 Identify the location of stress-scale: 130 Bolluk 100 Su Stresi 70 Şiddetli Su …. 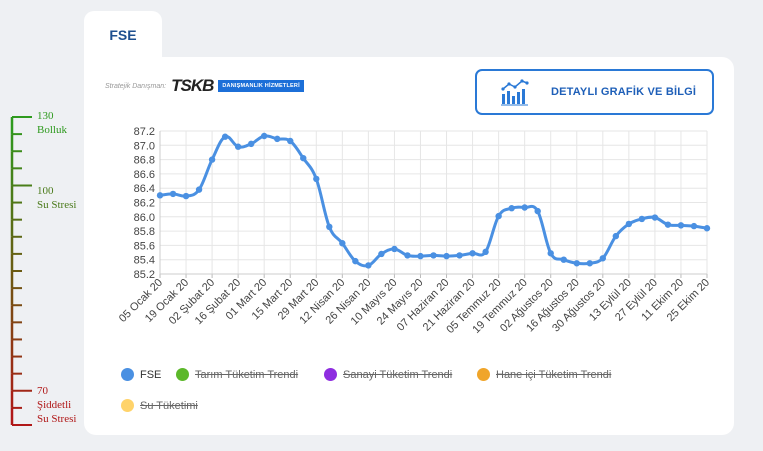
(45, 225).